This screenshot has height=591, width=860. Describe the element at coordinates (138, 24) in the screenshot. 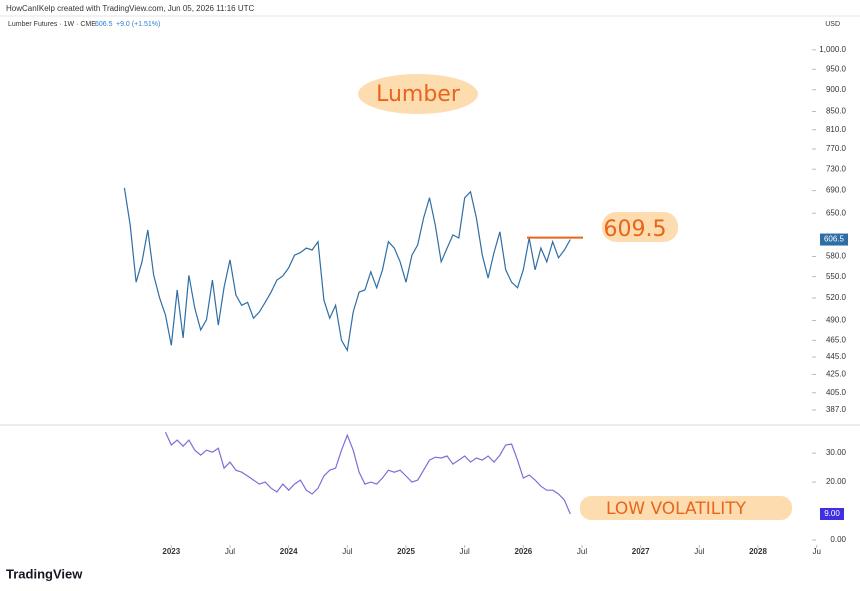

I see `price-change: +9.0 (+1.51%)` at that location.